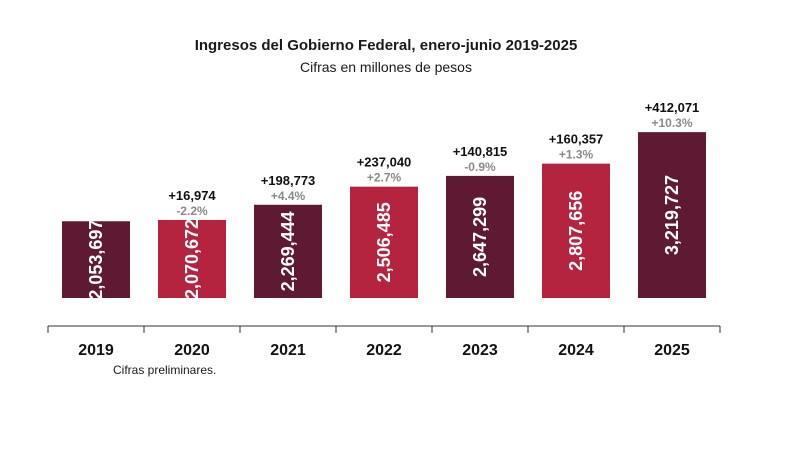 Image resolution: width=800 pixels, height=450 pixels. What do you see at coordinates (386, 67) in the screenshot?
I see `chart-subtitle: Cifras en millones de pesos` at bounding box center [386, 67].